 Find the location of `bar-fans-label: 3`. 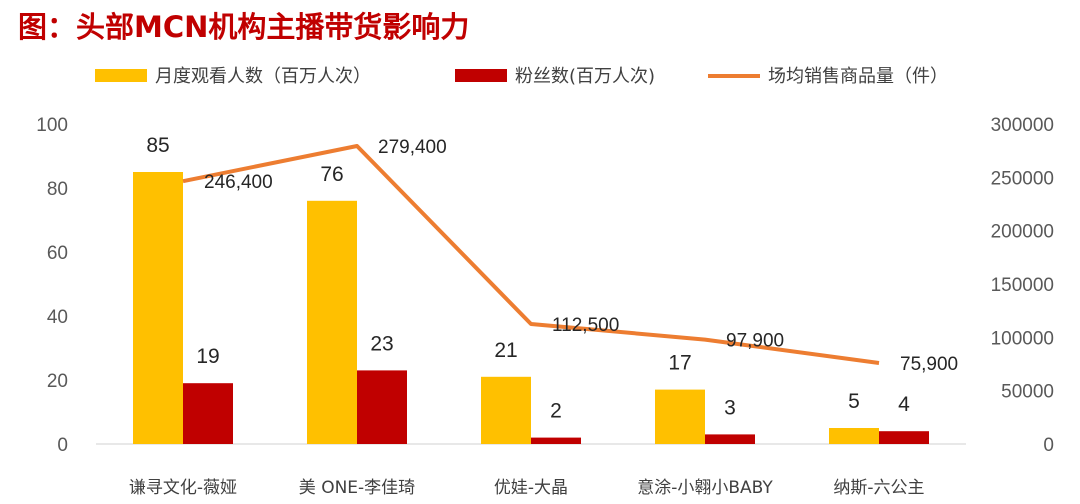

bar-fans-label: 3 is located at coordinates (730, 407).